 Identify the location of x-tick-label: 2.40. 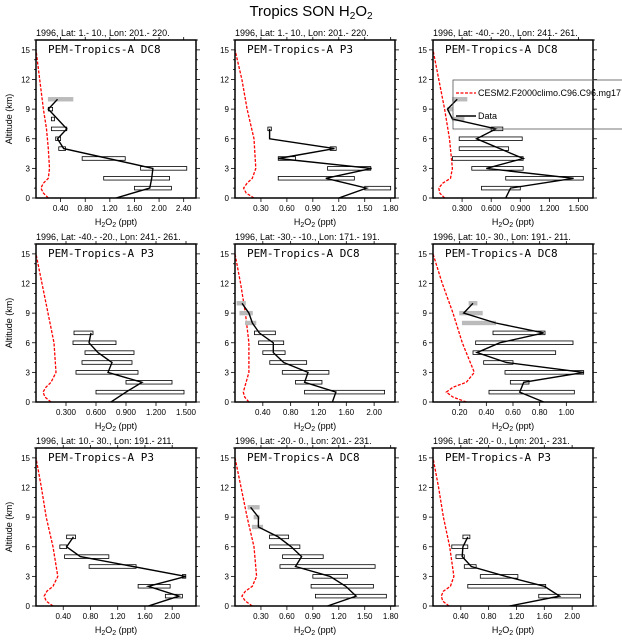
(184, 208).